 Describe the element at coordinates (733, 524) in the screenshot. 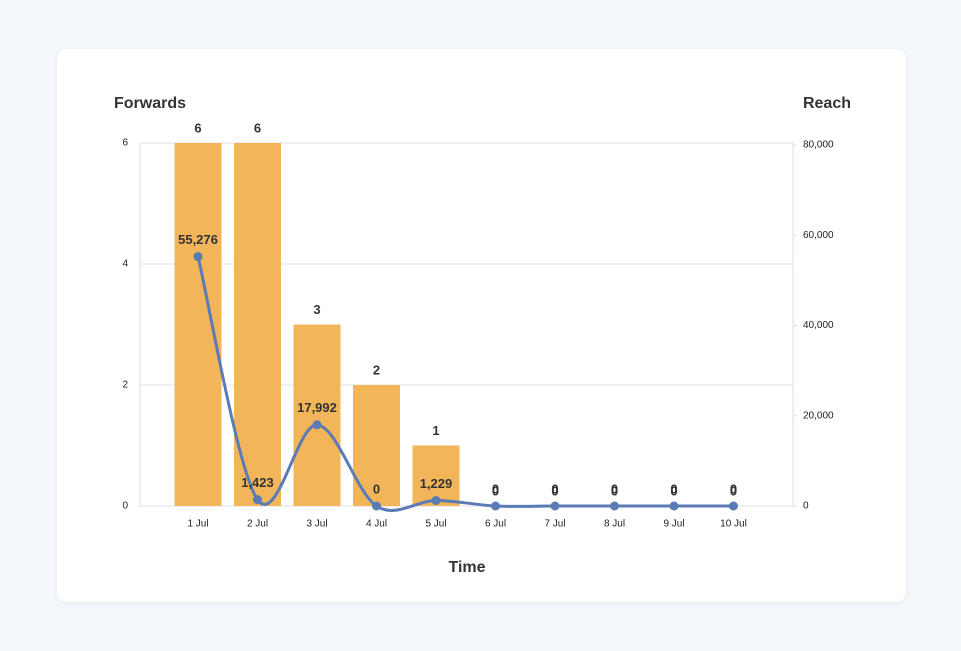

I see `x-tick-label: 10 Jul` at that location.